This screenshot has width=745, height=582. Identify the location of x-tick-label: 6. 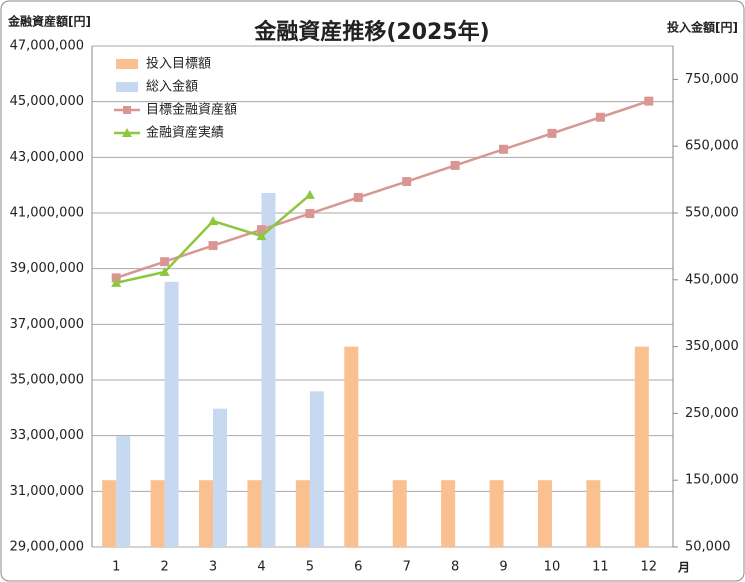
(358, 567).